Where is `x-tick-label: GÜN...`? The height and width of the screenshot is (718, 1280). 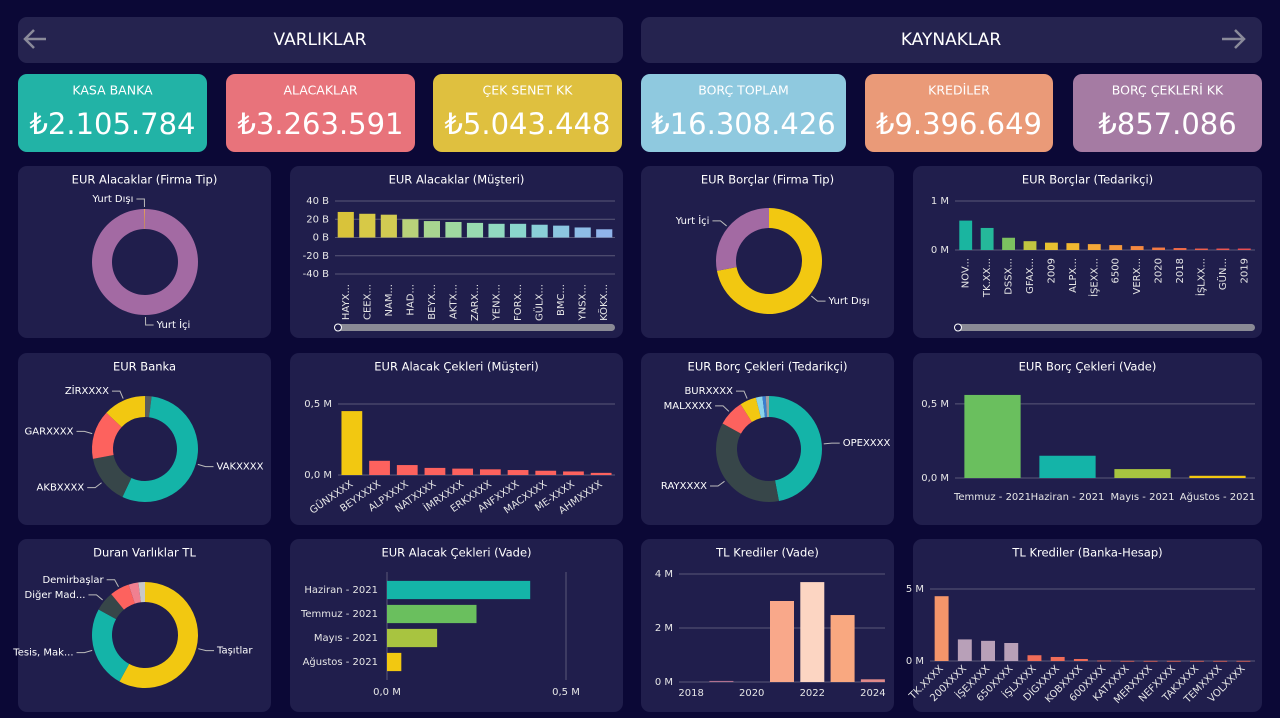 x-tick-label: GÜN... is located at coordinates (1222, 274).